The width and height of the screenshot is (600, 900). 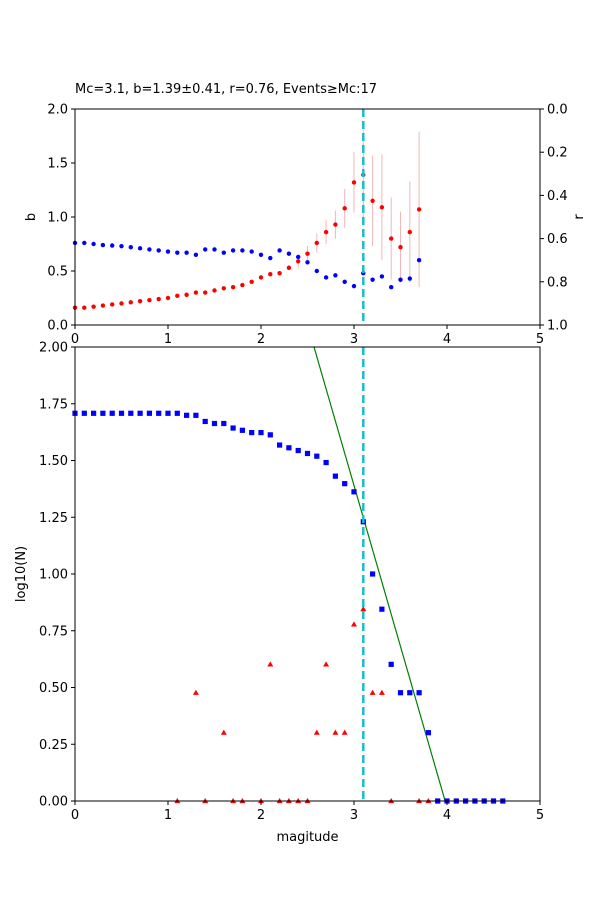 What do you see at coordinates (53, 518) in the screenshot?
I see `bottom-y-tick-label: 1.25` at bounding box center [53, 518].